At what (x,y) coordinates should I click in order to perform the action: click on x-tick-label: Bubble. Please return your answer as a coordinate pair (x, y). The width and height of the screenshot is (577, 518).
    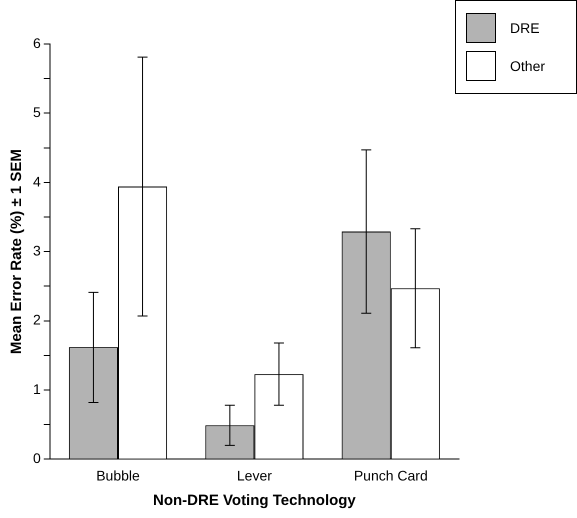
    Looking at the image, I should click on (118, 475).